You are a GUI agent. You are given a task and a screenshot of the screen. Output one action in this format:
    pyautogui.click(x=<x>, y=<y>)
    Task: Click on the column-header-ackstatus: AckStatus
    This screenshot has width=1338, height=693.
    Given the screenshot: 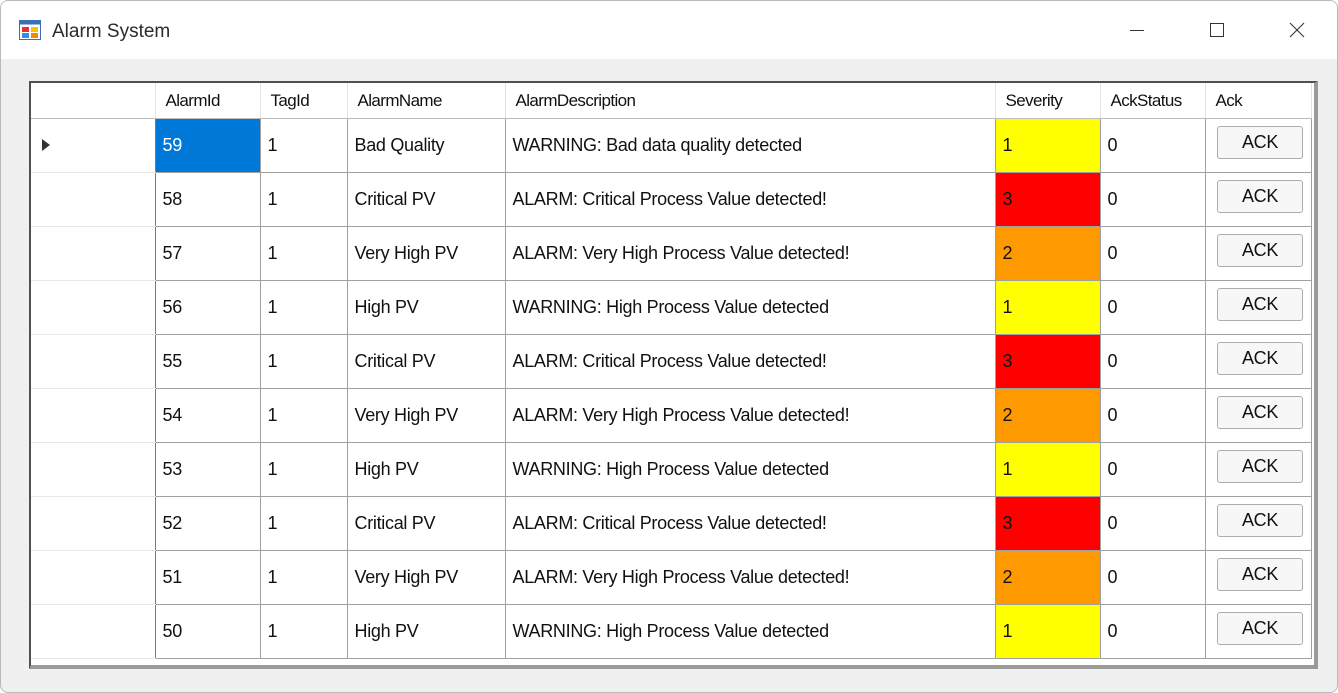 What is the action you would take?
    pyautogui.click(x=1153, y=101)
    